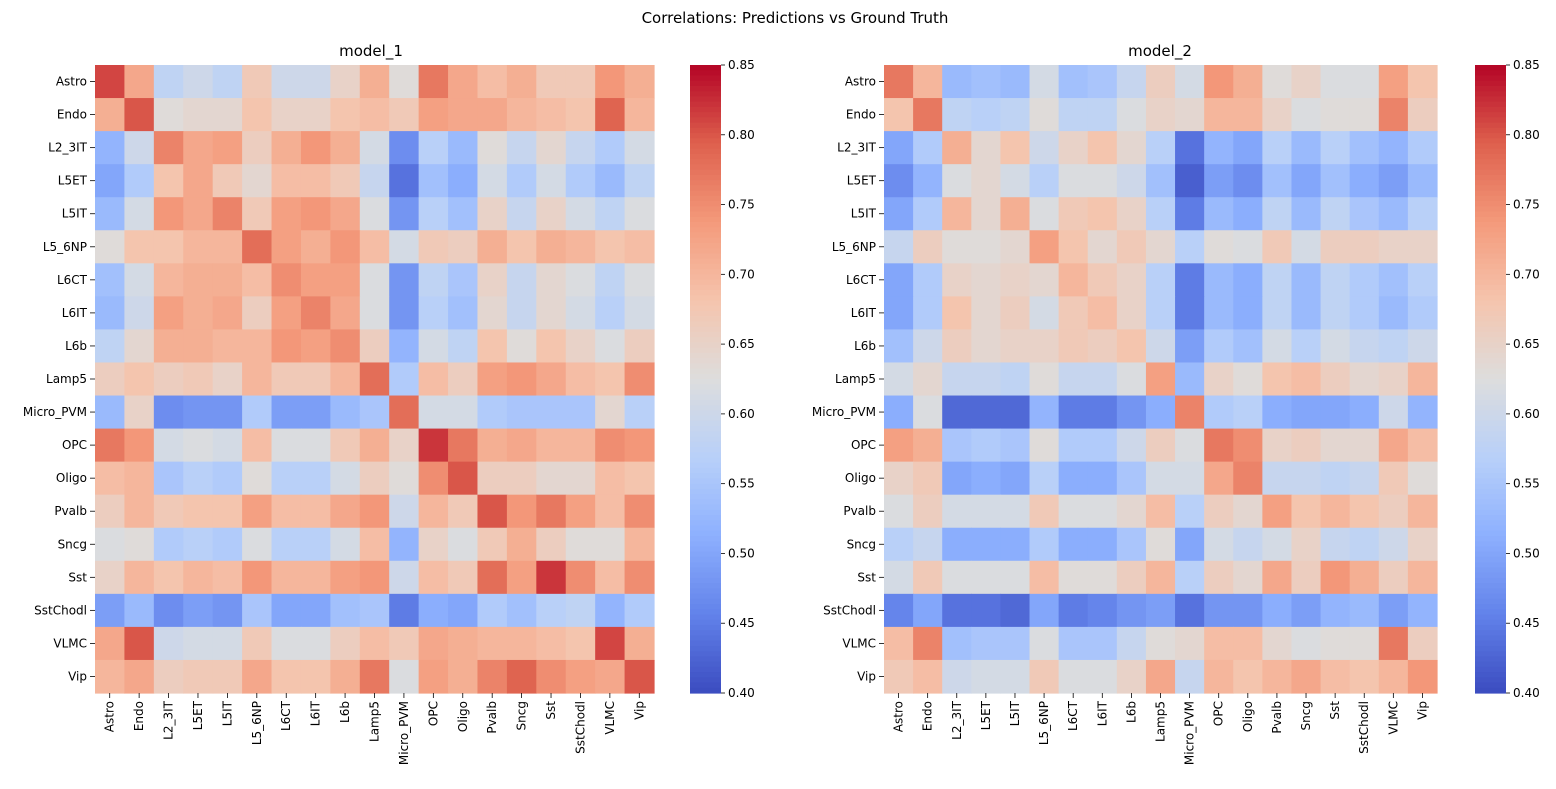  What do you see at coordinates (286, 715) in the screenshot?
I see `col-label-l6ct: L6CT` at bounding box center [286, 715].